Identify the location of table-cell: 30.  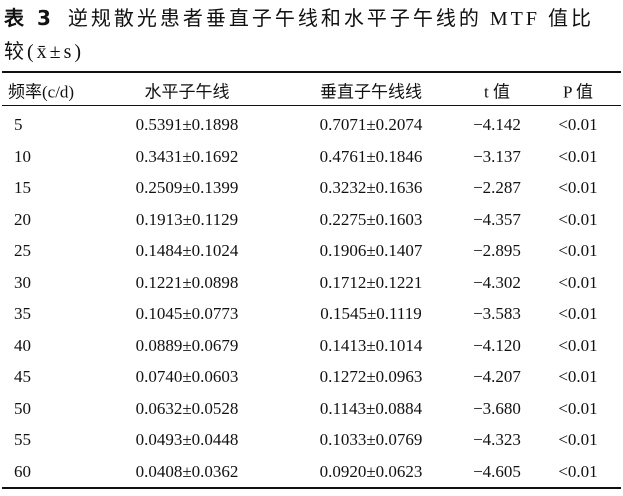
(22, 282).